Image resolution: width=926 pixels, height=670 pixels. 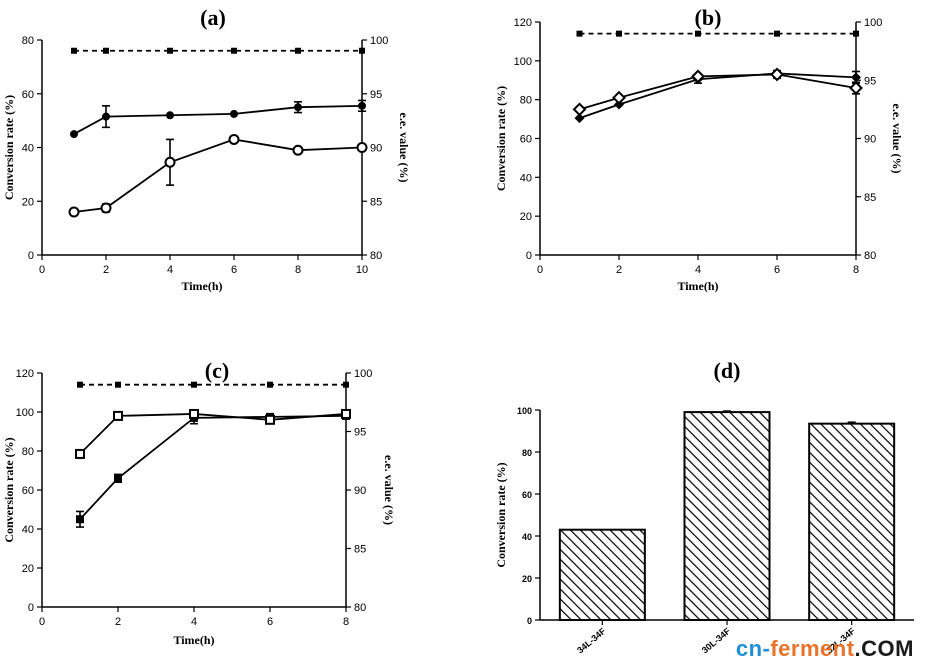 I want to click on x-tick-label: 0, so click(x=42, y=270).